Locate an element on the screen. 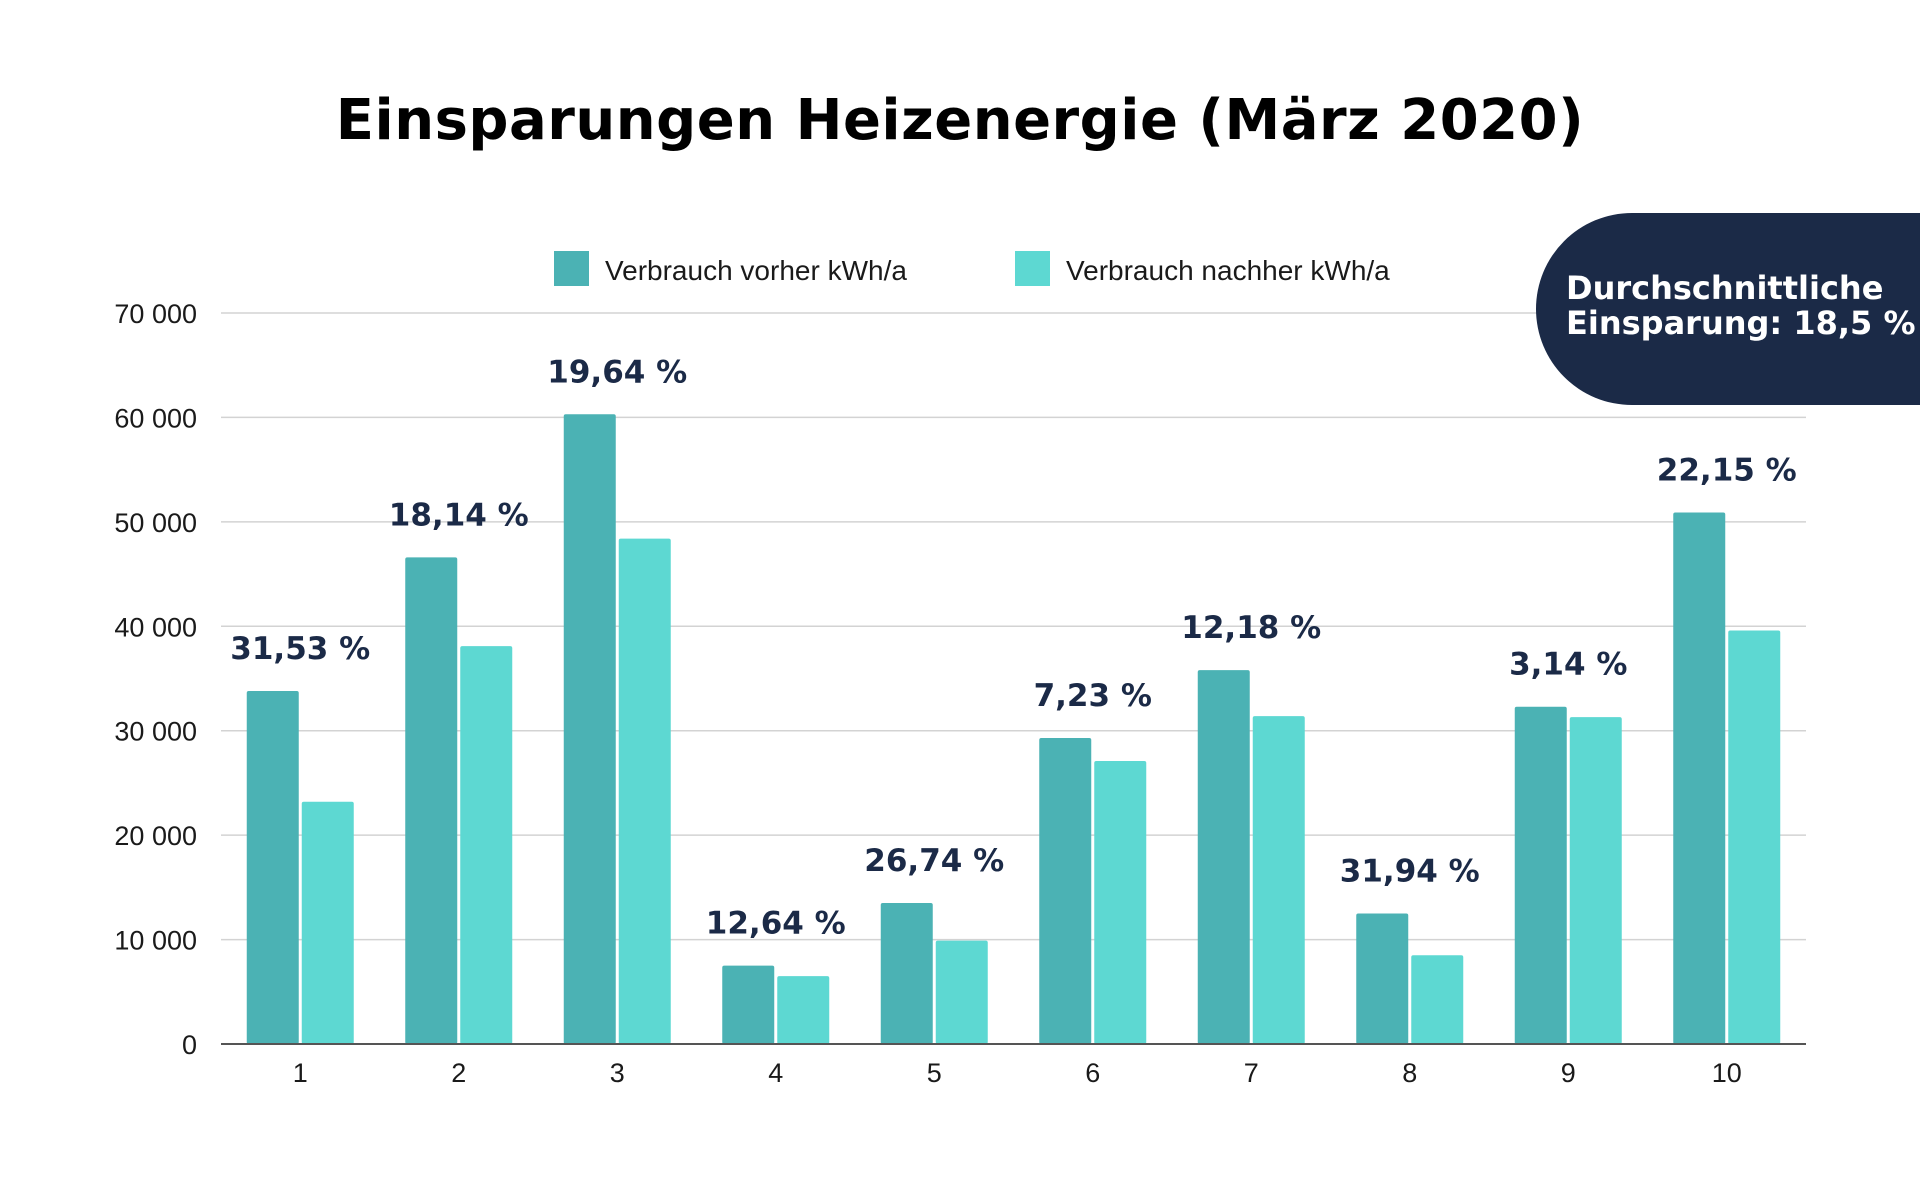 The height and width of the screenshot is (1200, 1920). chart-title: Einsparungen Heizenergie (März 2020) is located at coordinates (960, 120).